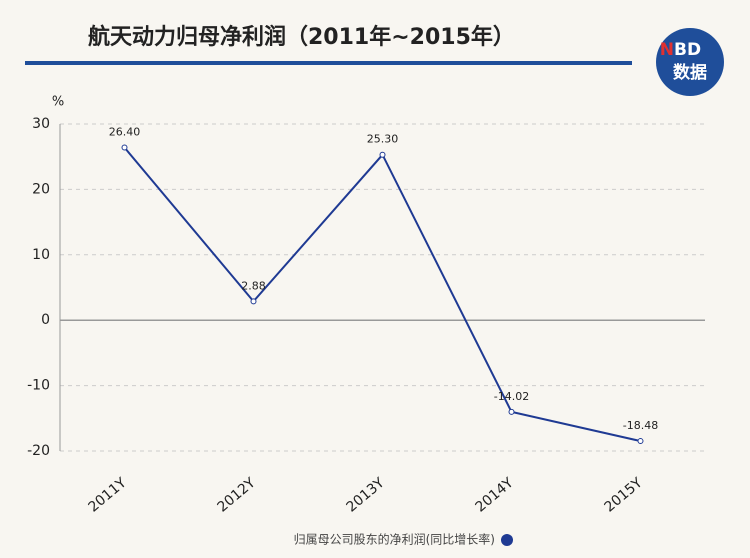 The image size is (750, 558). I want to click on y-tick-label: 30, so click(41, 124).